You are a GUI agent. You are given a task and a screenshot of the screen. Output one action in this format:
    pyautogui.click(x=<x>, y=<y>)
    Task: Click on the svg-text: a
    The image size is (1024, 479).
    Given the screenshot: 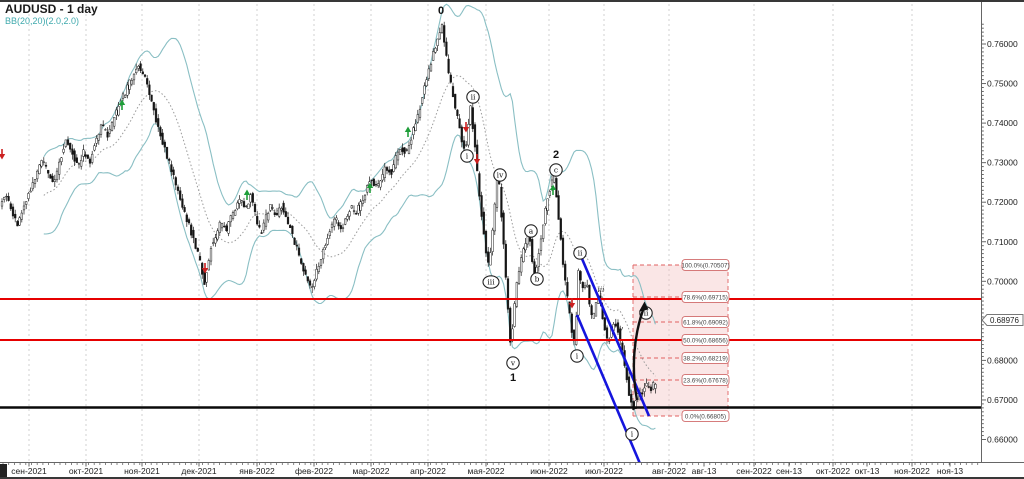 What is the action you would take?
    pyautogui.click(x=531, y=231)
    